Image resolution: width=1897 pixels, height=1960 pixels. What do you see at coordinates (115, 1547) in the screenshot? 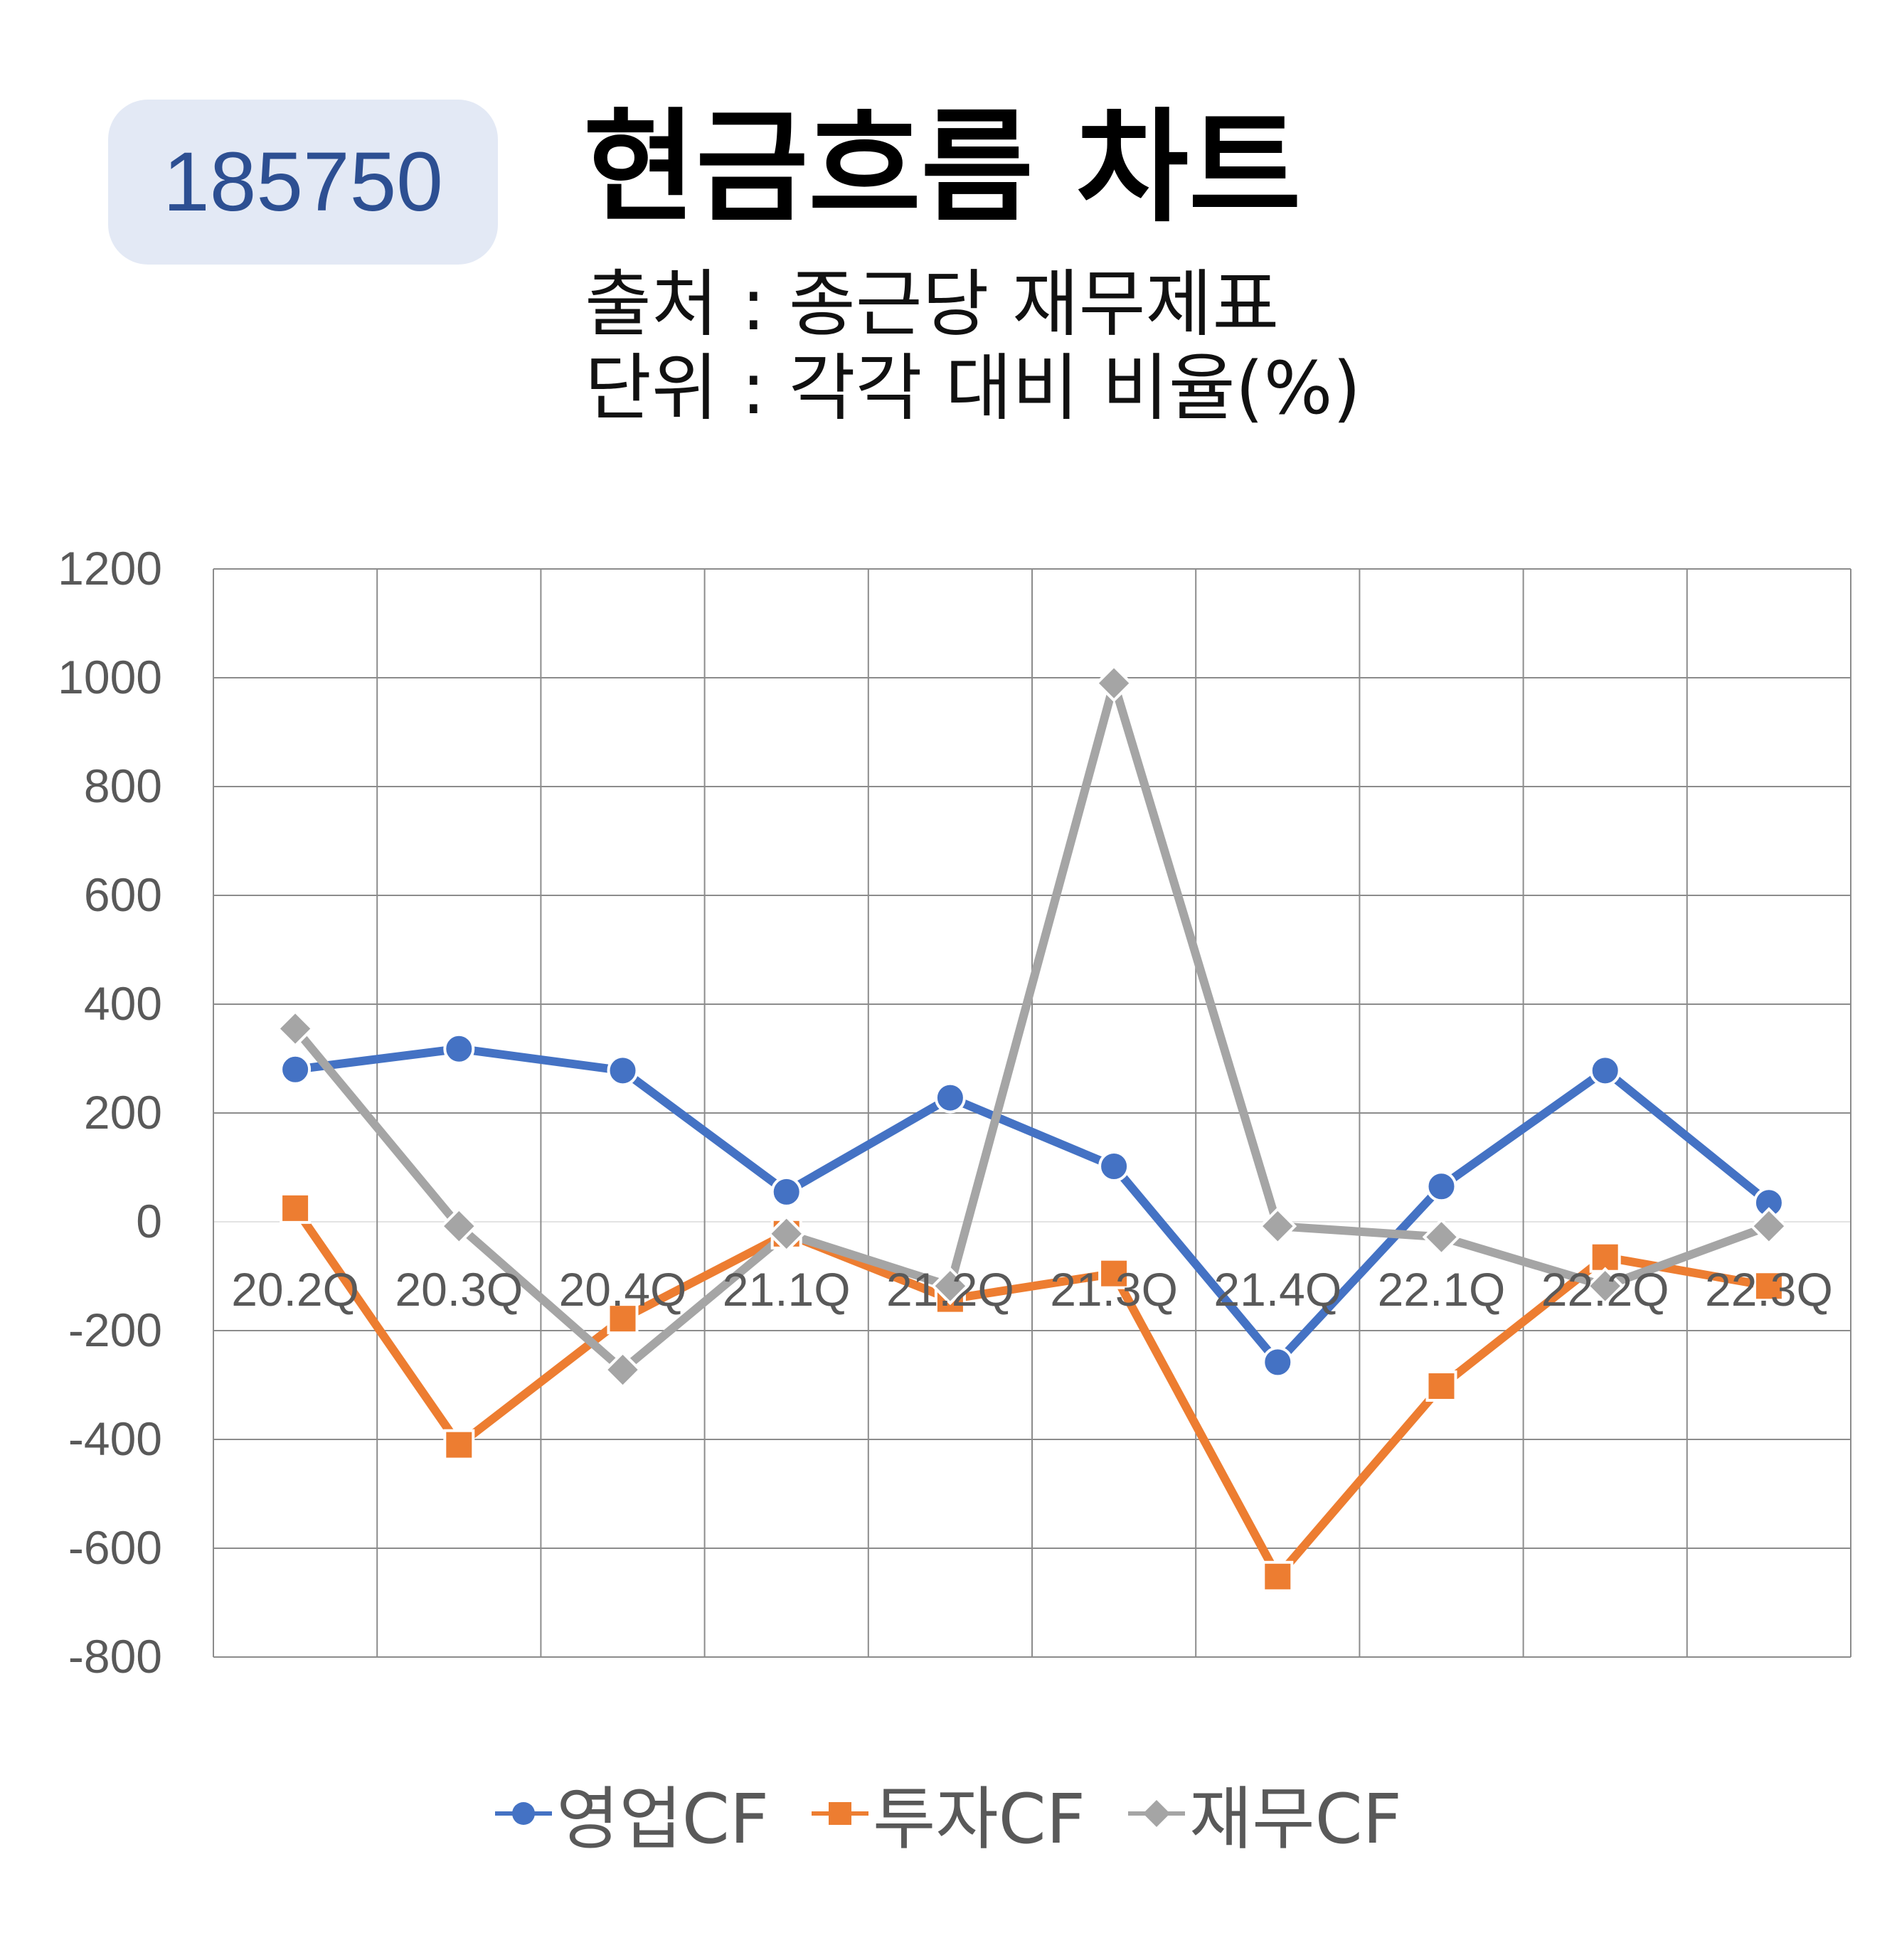
I see `y-tick-label: -600` at bounding box center [115, 1547].